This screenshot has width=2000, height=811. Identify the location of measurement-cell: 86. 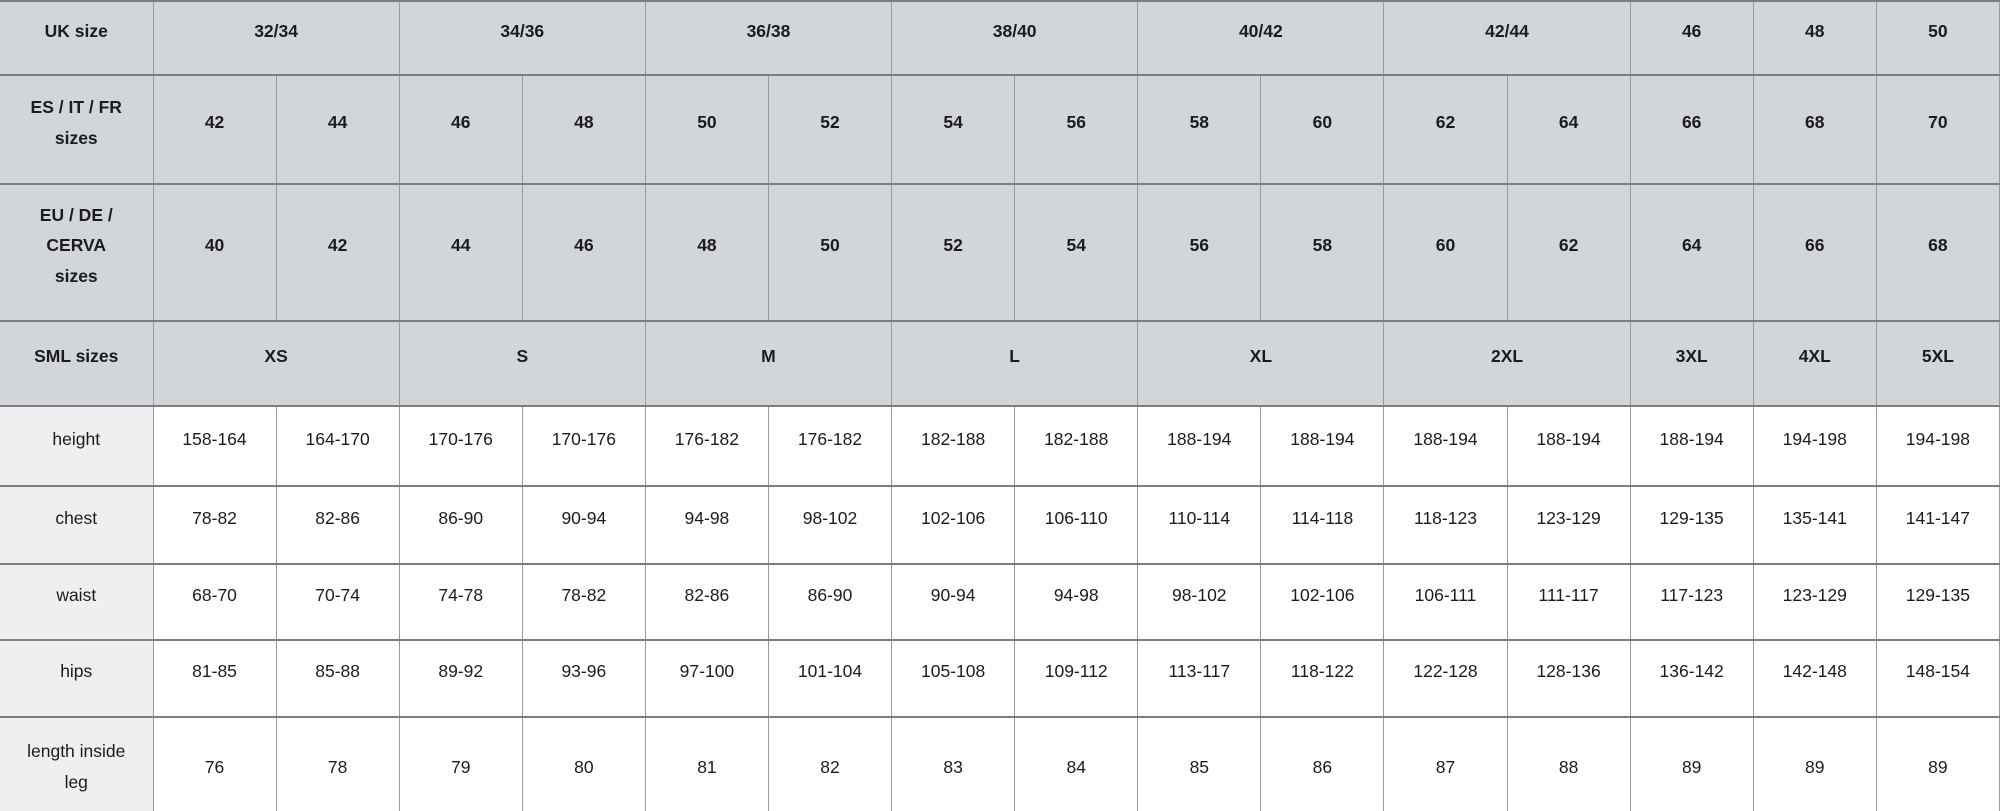
(1322, 764).